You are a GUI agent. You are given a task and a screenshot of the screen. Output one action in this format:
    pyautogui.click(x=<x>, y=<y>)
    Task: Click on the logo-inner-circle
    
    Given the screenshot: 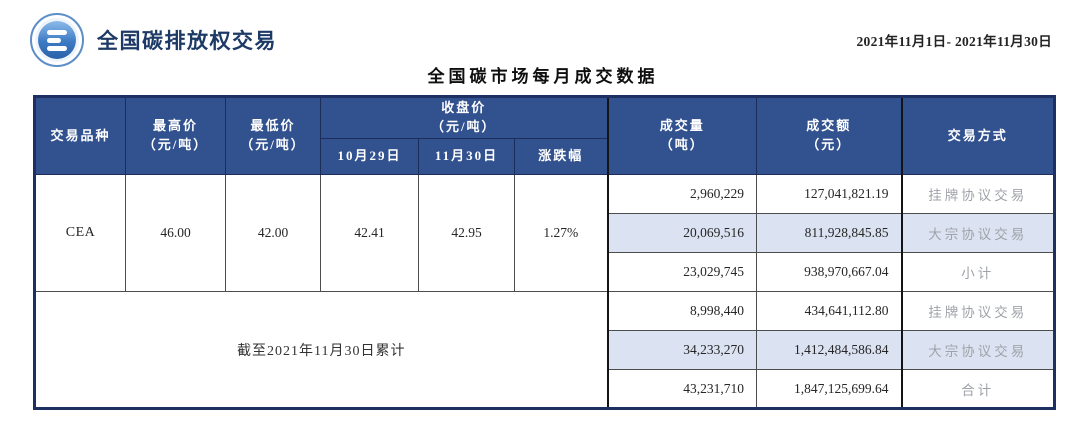 What is the action you would take?
    pyautogui.click(x=57, y=40)
    